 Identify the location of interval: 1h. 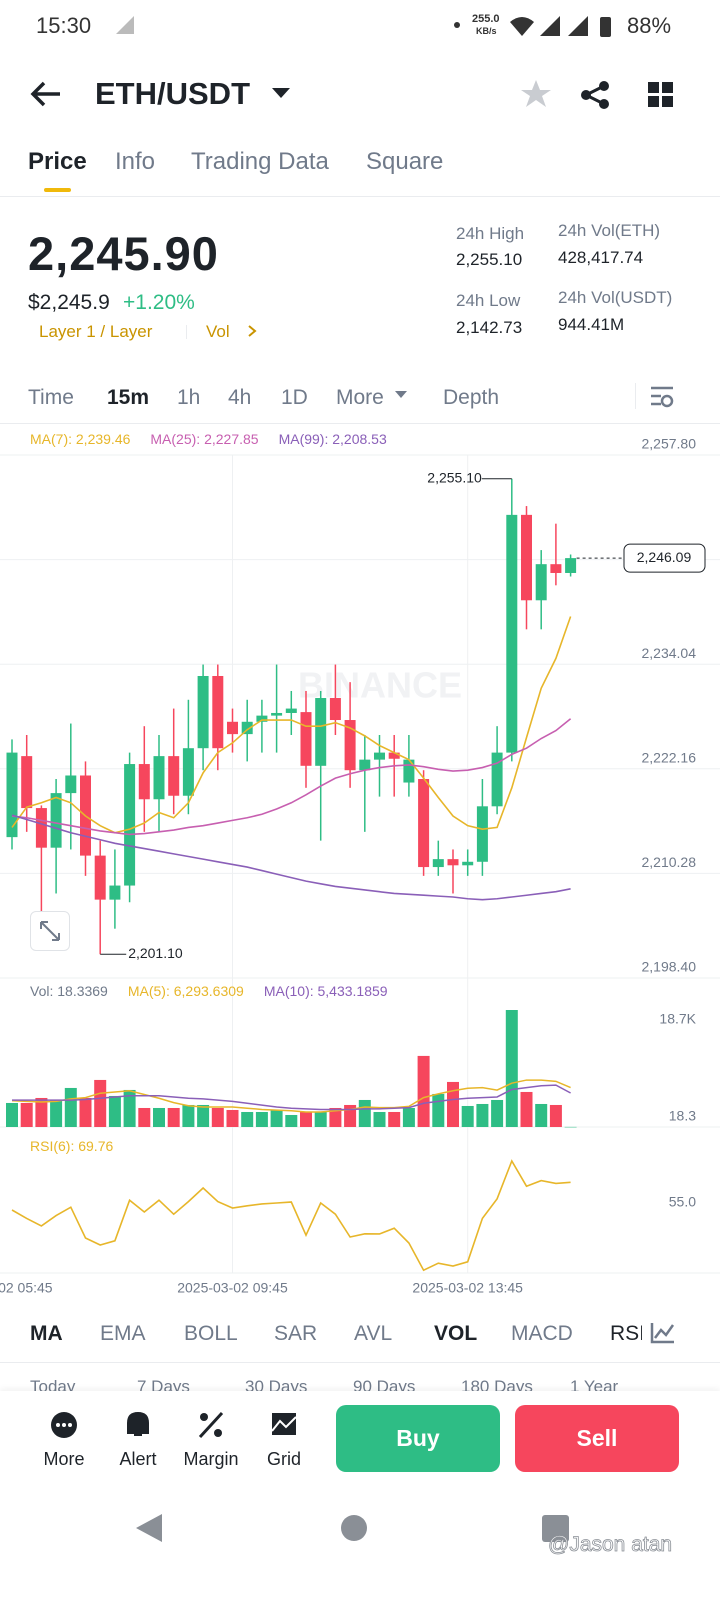
(189, 397).